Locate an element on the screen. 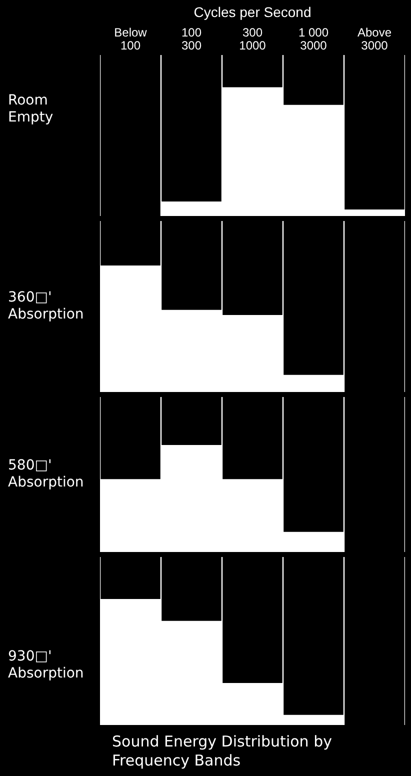 Image resolution: width=411 pixels, height=776 pixels. x-tick-label: Above 3000 is located at coordinates (374, 39).